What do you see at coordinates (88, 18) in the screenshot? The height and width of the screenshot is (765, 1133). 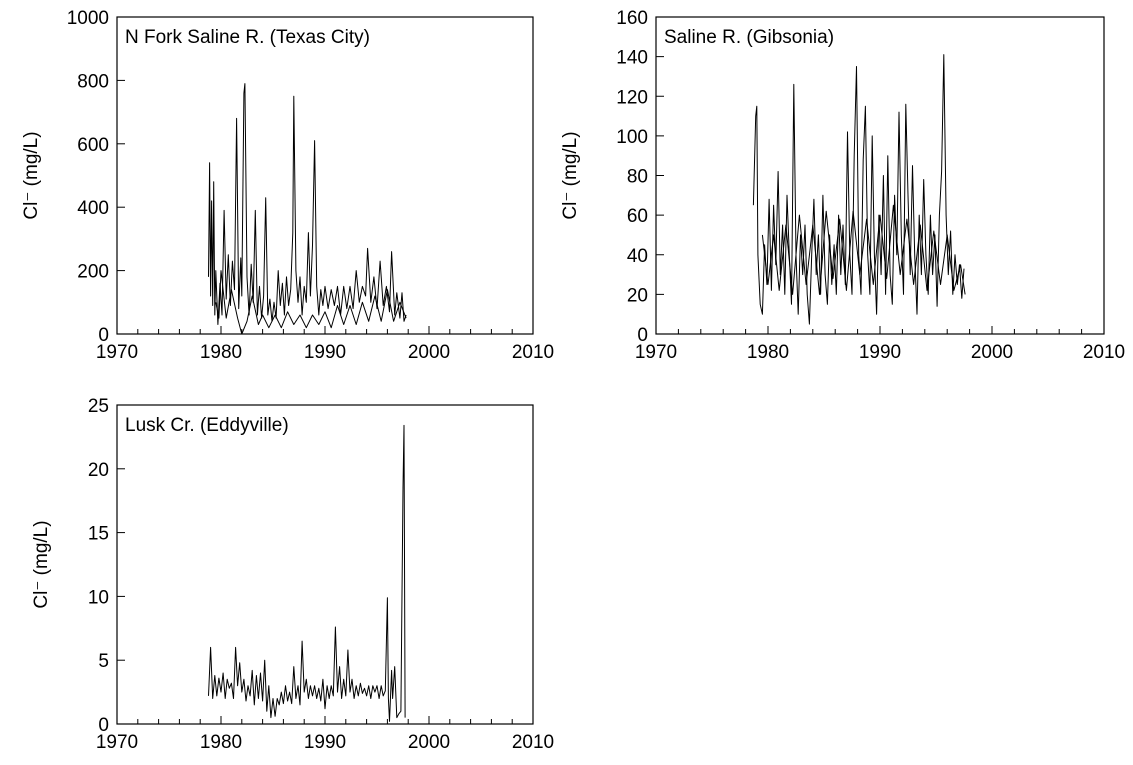 I see `y-tick-label: 1000` at bounding box center [88, 18].